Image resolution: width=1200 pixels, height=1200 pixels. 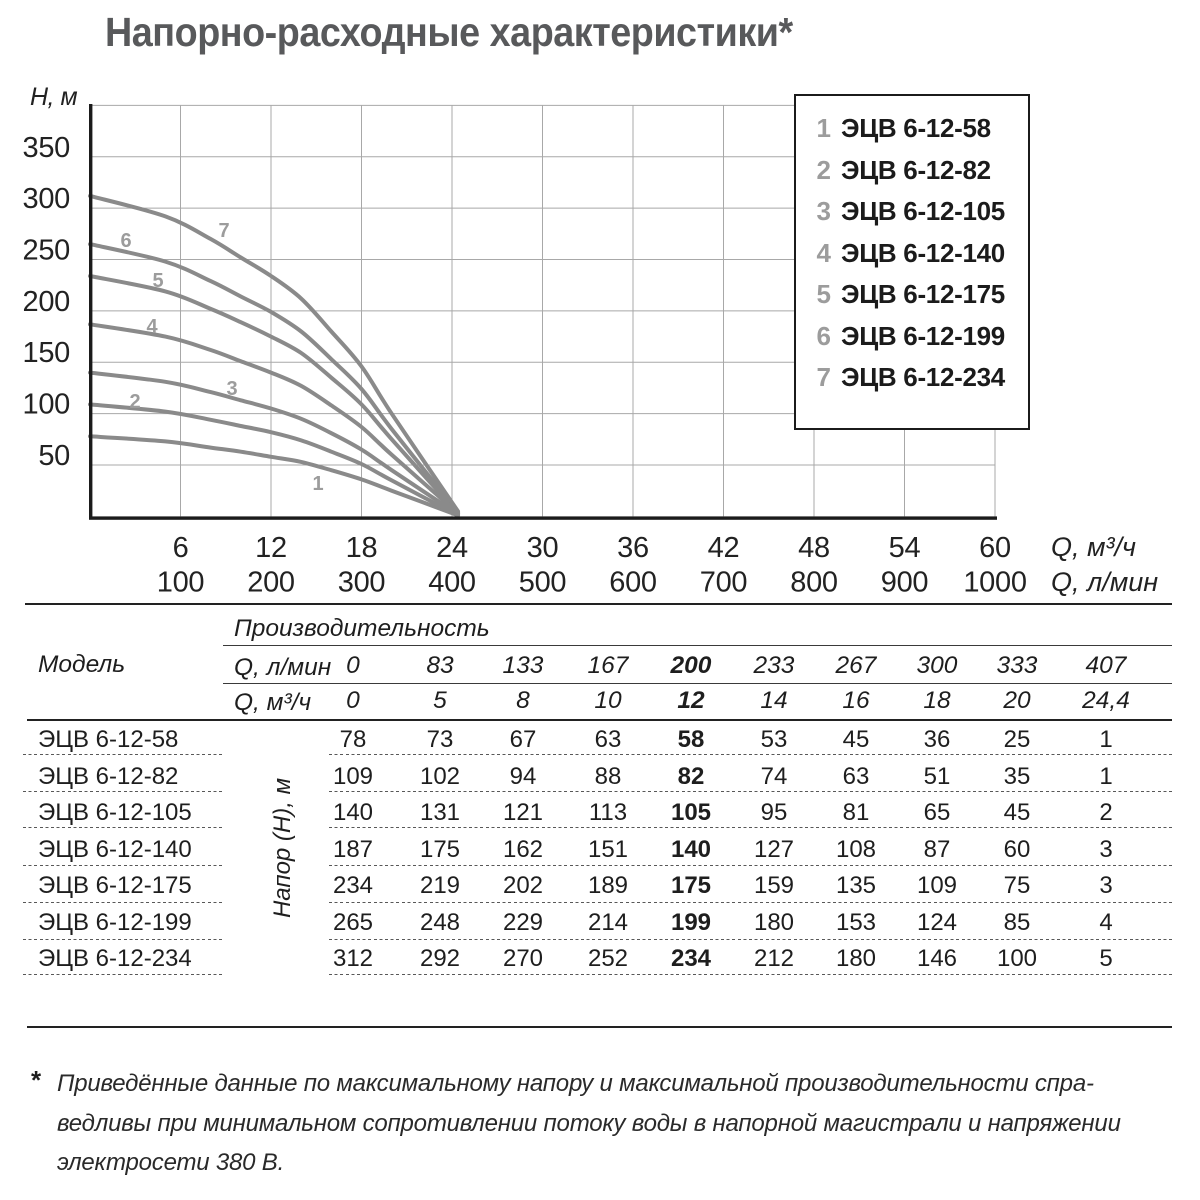 What do you see at coordinates (362, 548) in the screenshot?
I see `svg-text: 18` at bounding box center [362, 548].